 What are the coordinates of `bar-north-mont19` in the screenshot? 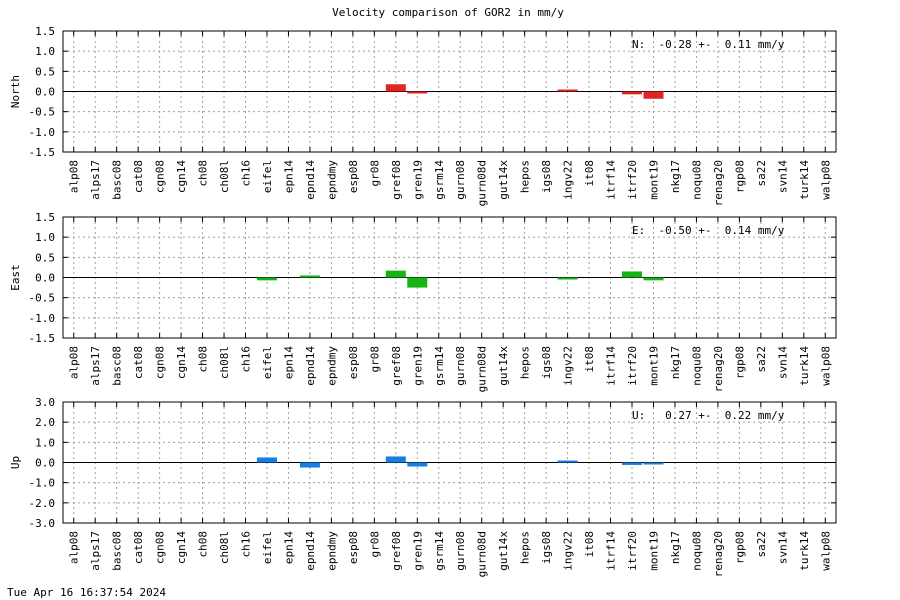 It's located at (653, 95).